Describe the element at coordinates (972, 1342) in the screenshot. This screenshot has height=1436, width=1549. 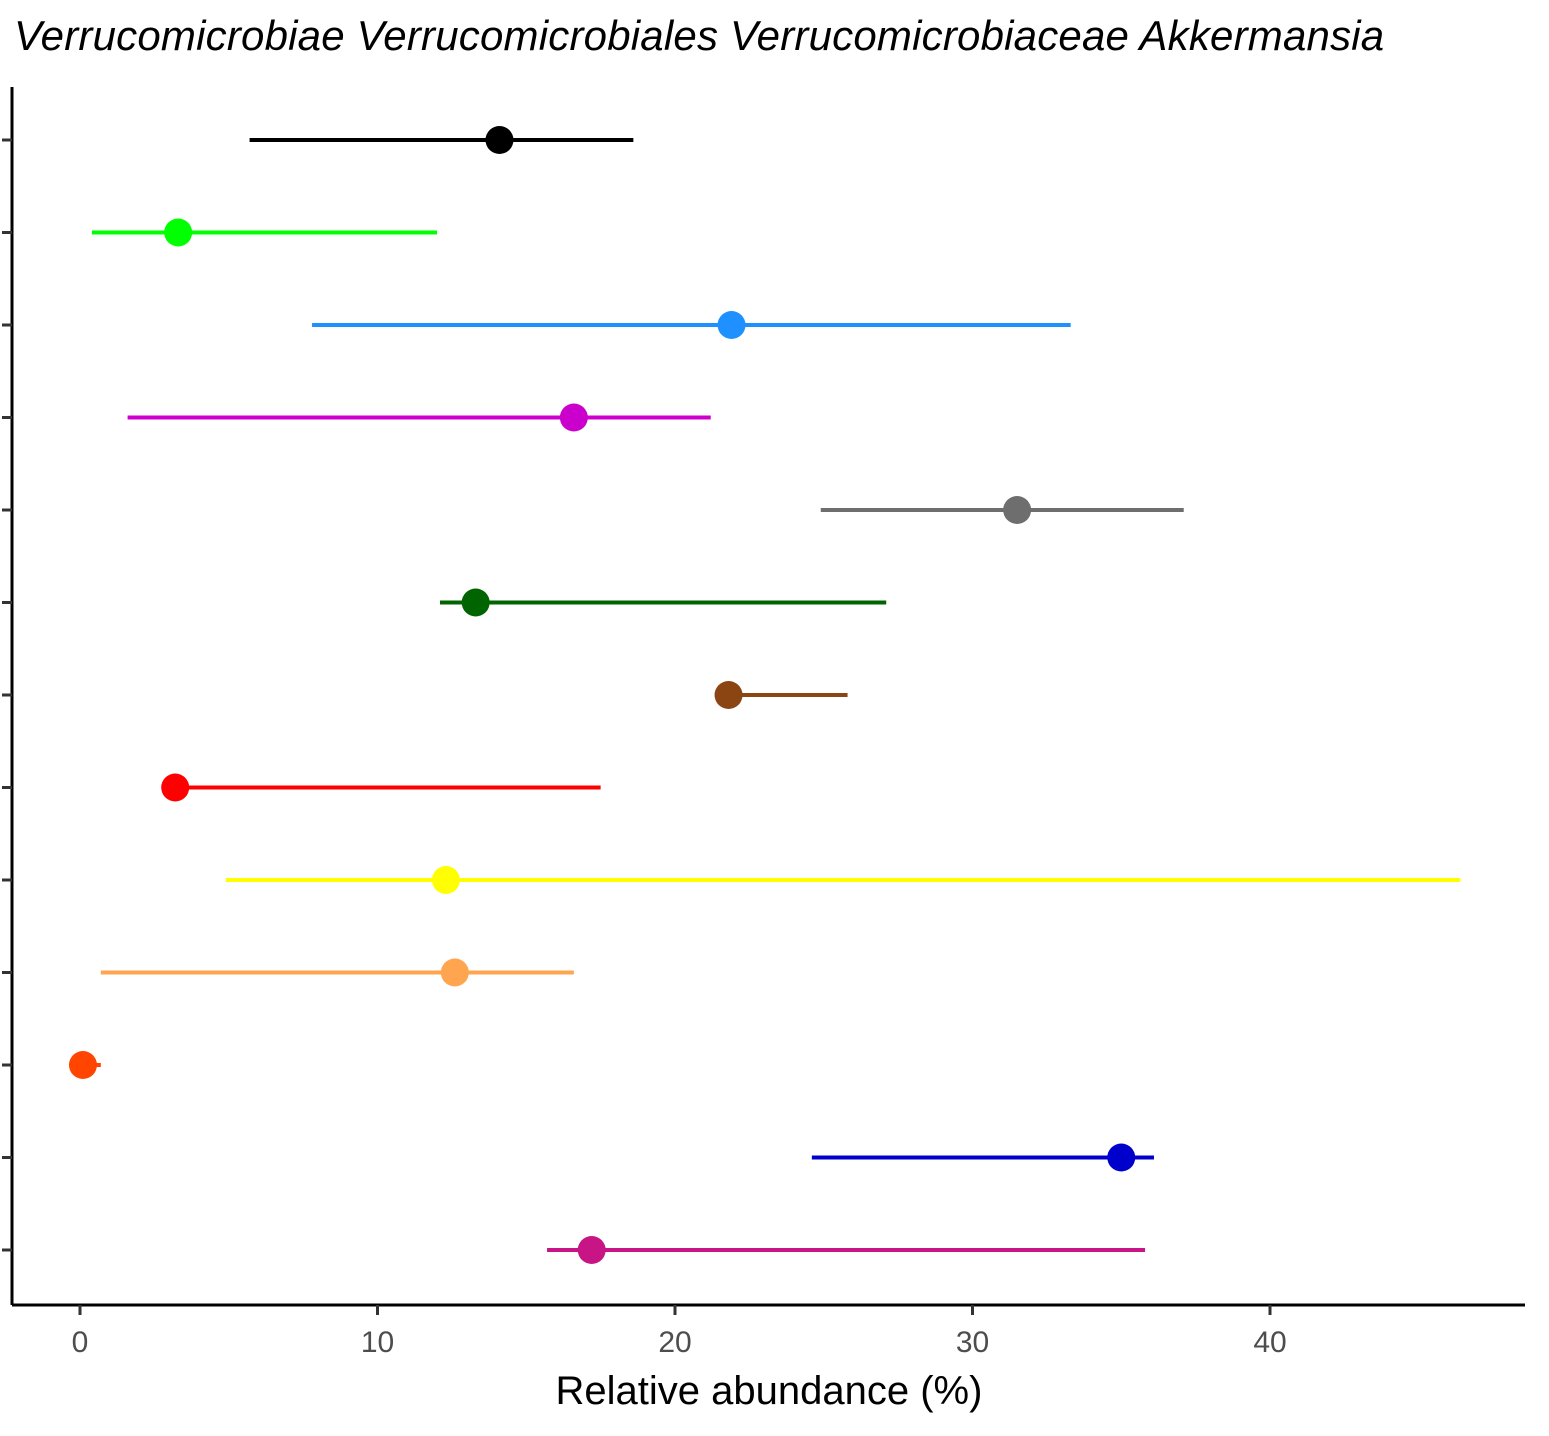
I see `x-tick-label: 30` at that location.